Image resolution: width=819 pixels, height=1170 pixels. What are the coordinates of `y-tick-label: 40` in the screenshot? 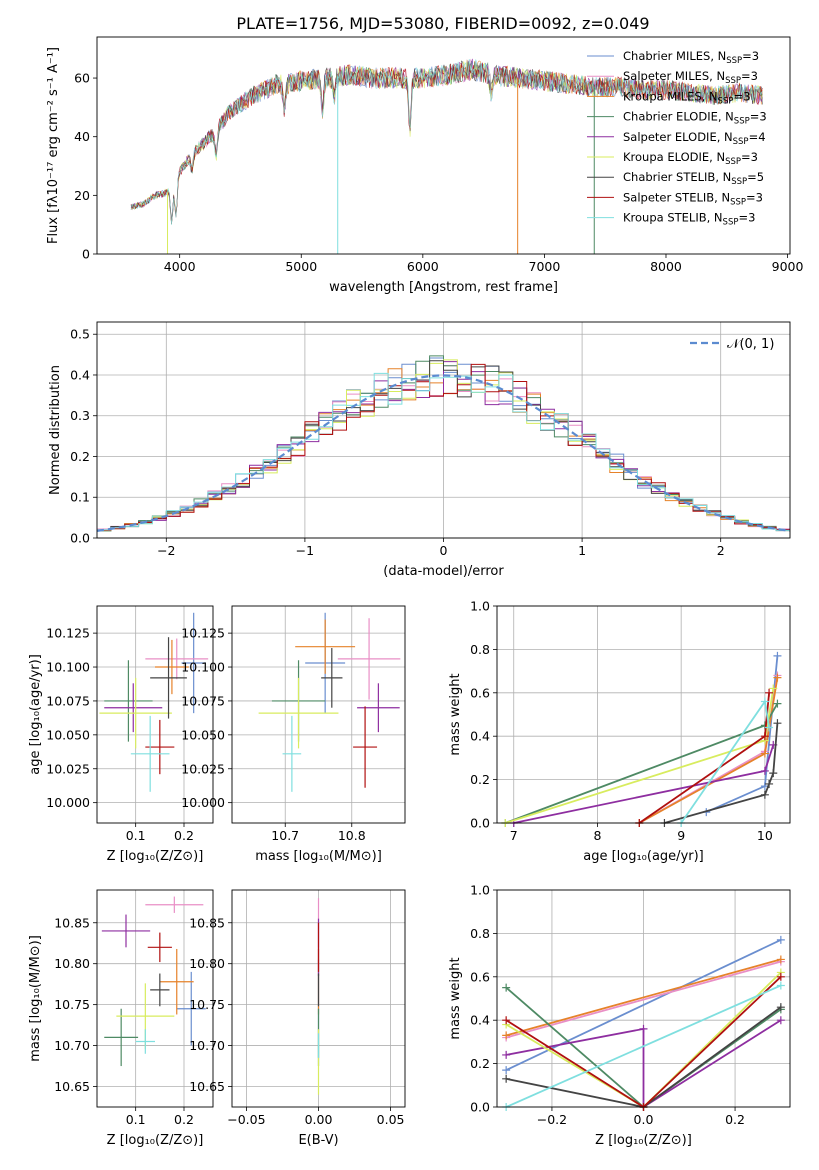 It's located at (82, 136).